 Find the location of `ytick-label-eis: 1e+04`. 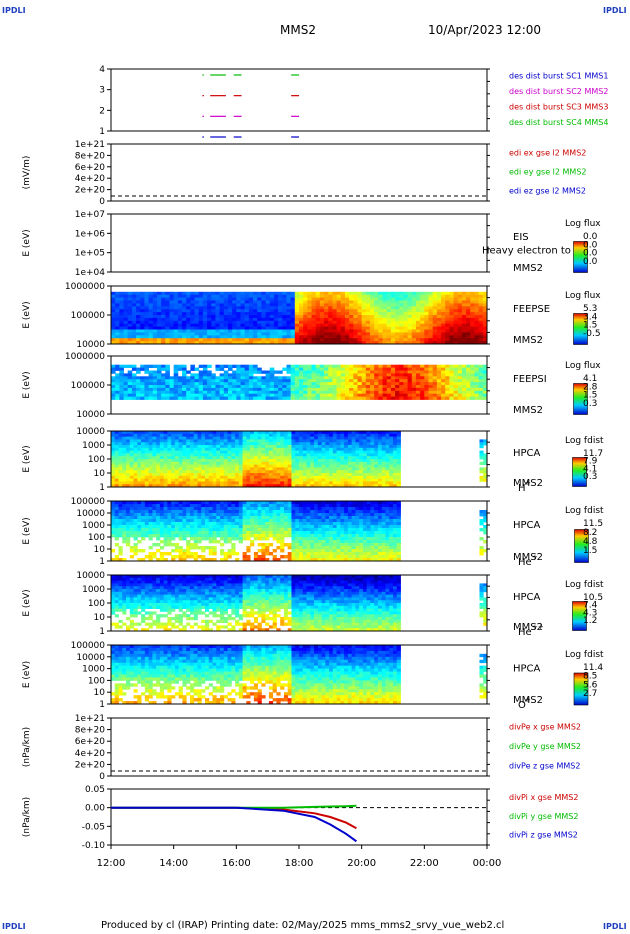

ytick-label-eis: 1e+04 is located at coordinates (90, 273).